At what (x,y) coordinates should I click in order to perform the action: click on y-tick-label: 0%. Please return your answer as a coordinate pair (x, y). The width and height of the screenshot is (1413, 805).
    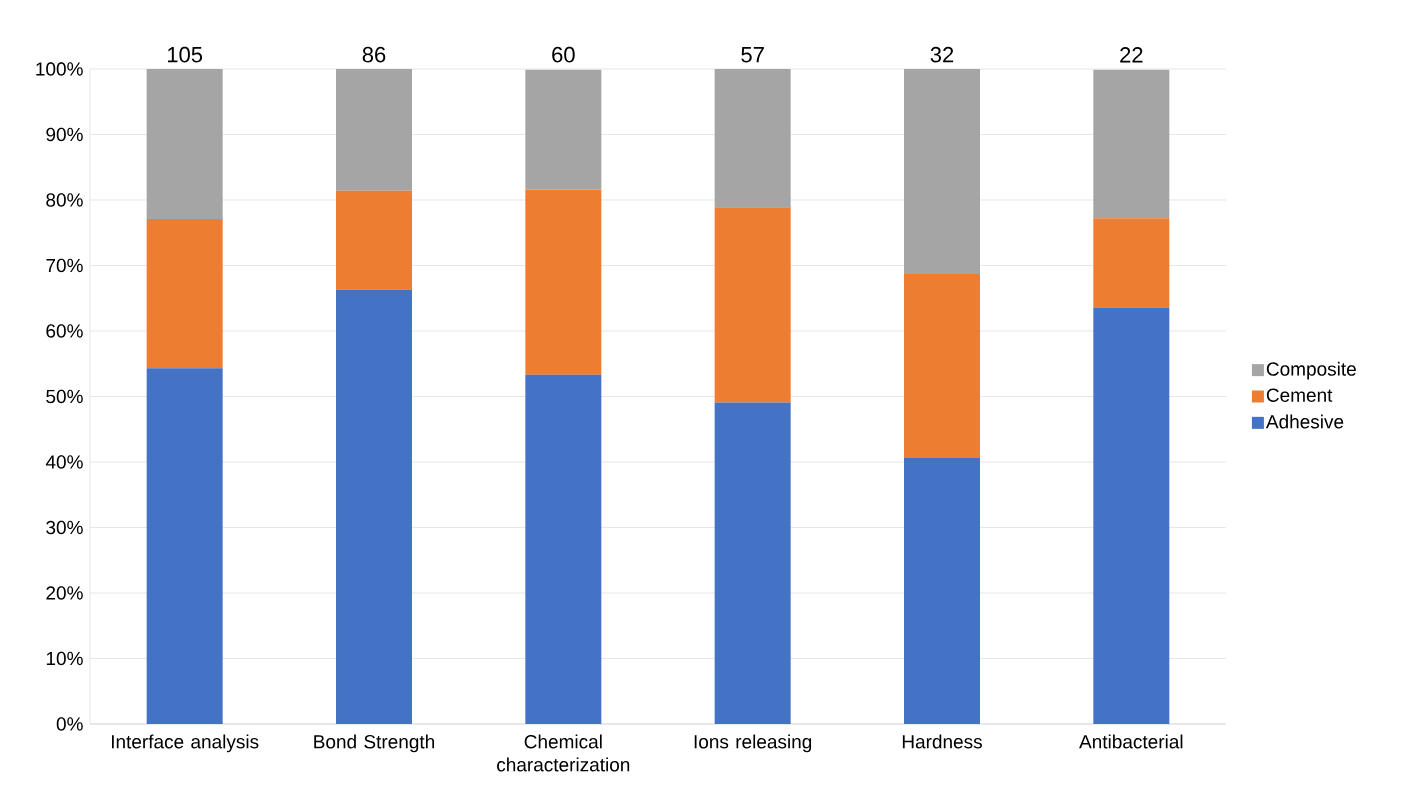
    Looking at the image, I should click on (69, 724).